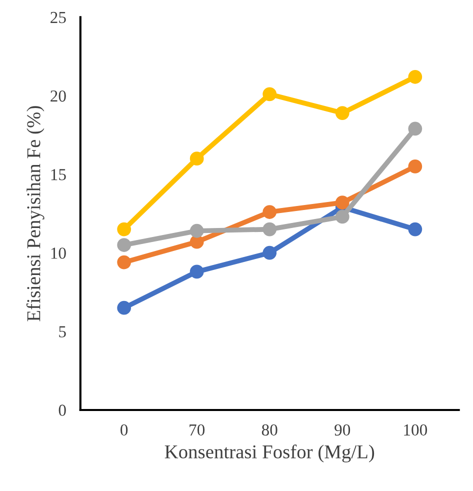  What do you see at coordinates (62, 332) in the screenshot?
I see `y-tick-label: 5` at bounding box center [62, 332].